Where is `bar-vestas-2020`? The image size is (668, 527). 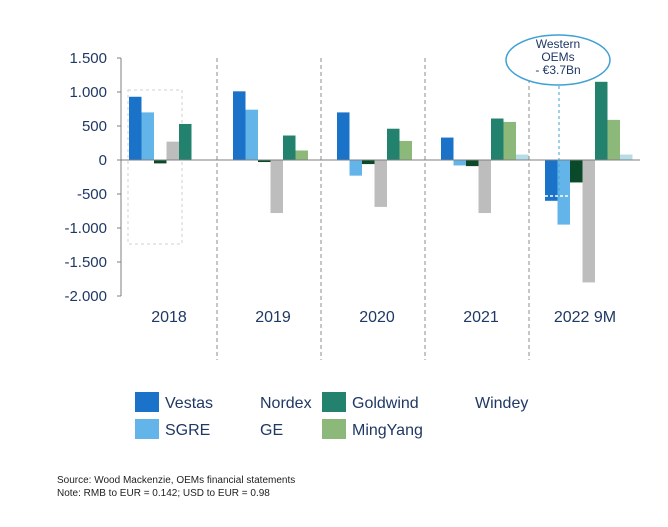 bar-vestas-2020 is located at coordinates (343, 136).